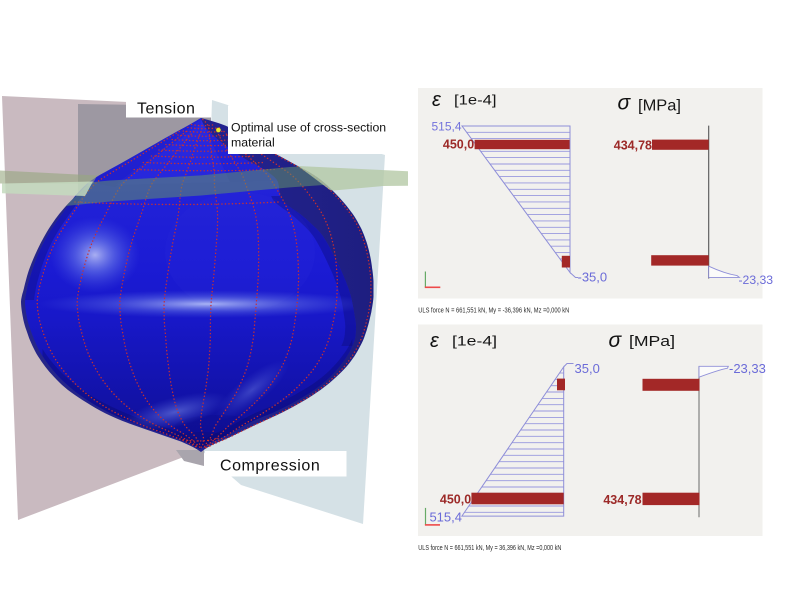 This screenshot has width=800, height=600. What do you see at coordinates (308, 128) in the screenshot?
I see `svg-text: Optimal use of cross-section` at bounding box center [308, 128].